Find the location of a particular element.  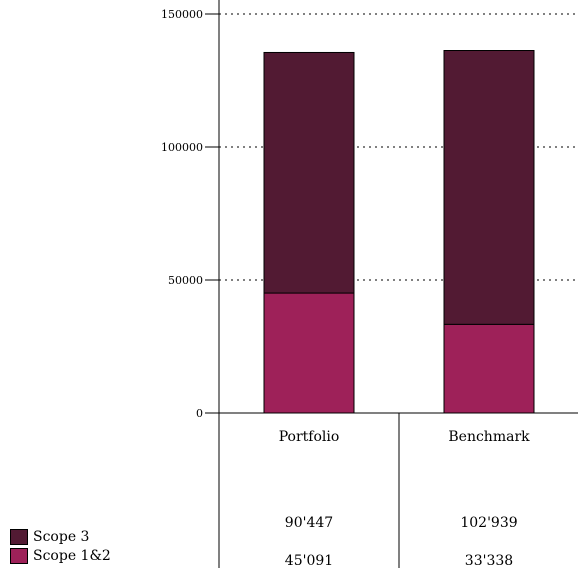

legend-item-scope12: Scope 1&2 is located at coordinates (60, 555).